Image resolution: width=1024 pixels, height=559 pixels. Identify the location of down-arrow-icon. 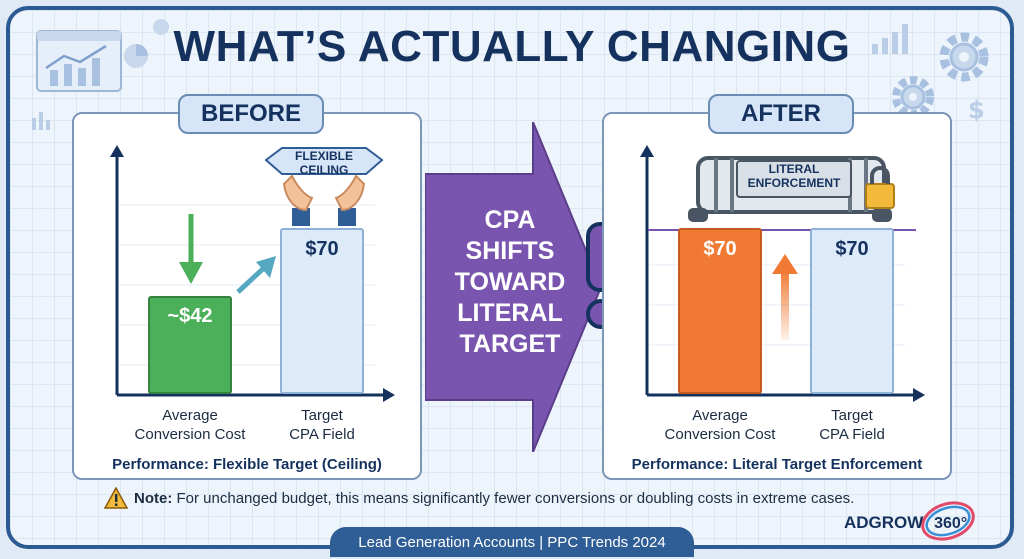
(191, 249).